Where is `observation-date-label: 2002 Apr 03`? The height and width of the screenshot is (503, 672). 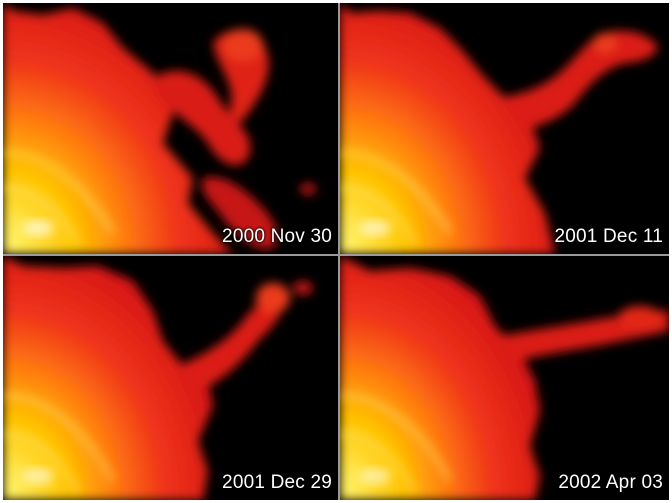
observation-date-label: 2002 Apr 03 is located at coordinates (610, 482).